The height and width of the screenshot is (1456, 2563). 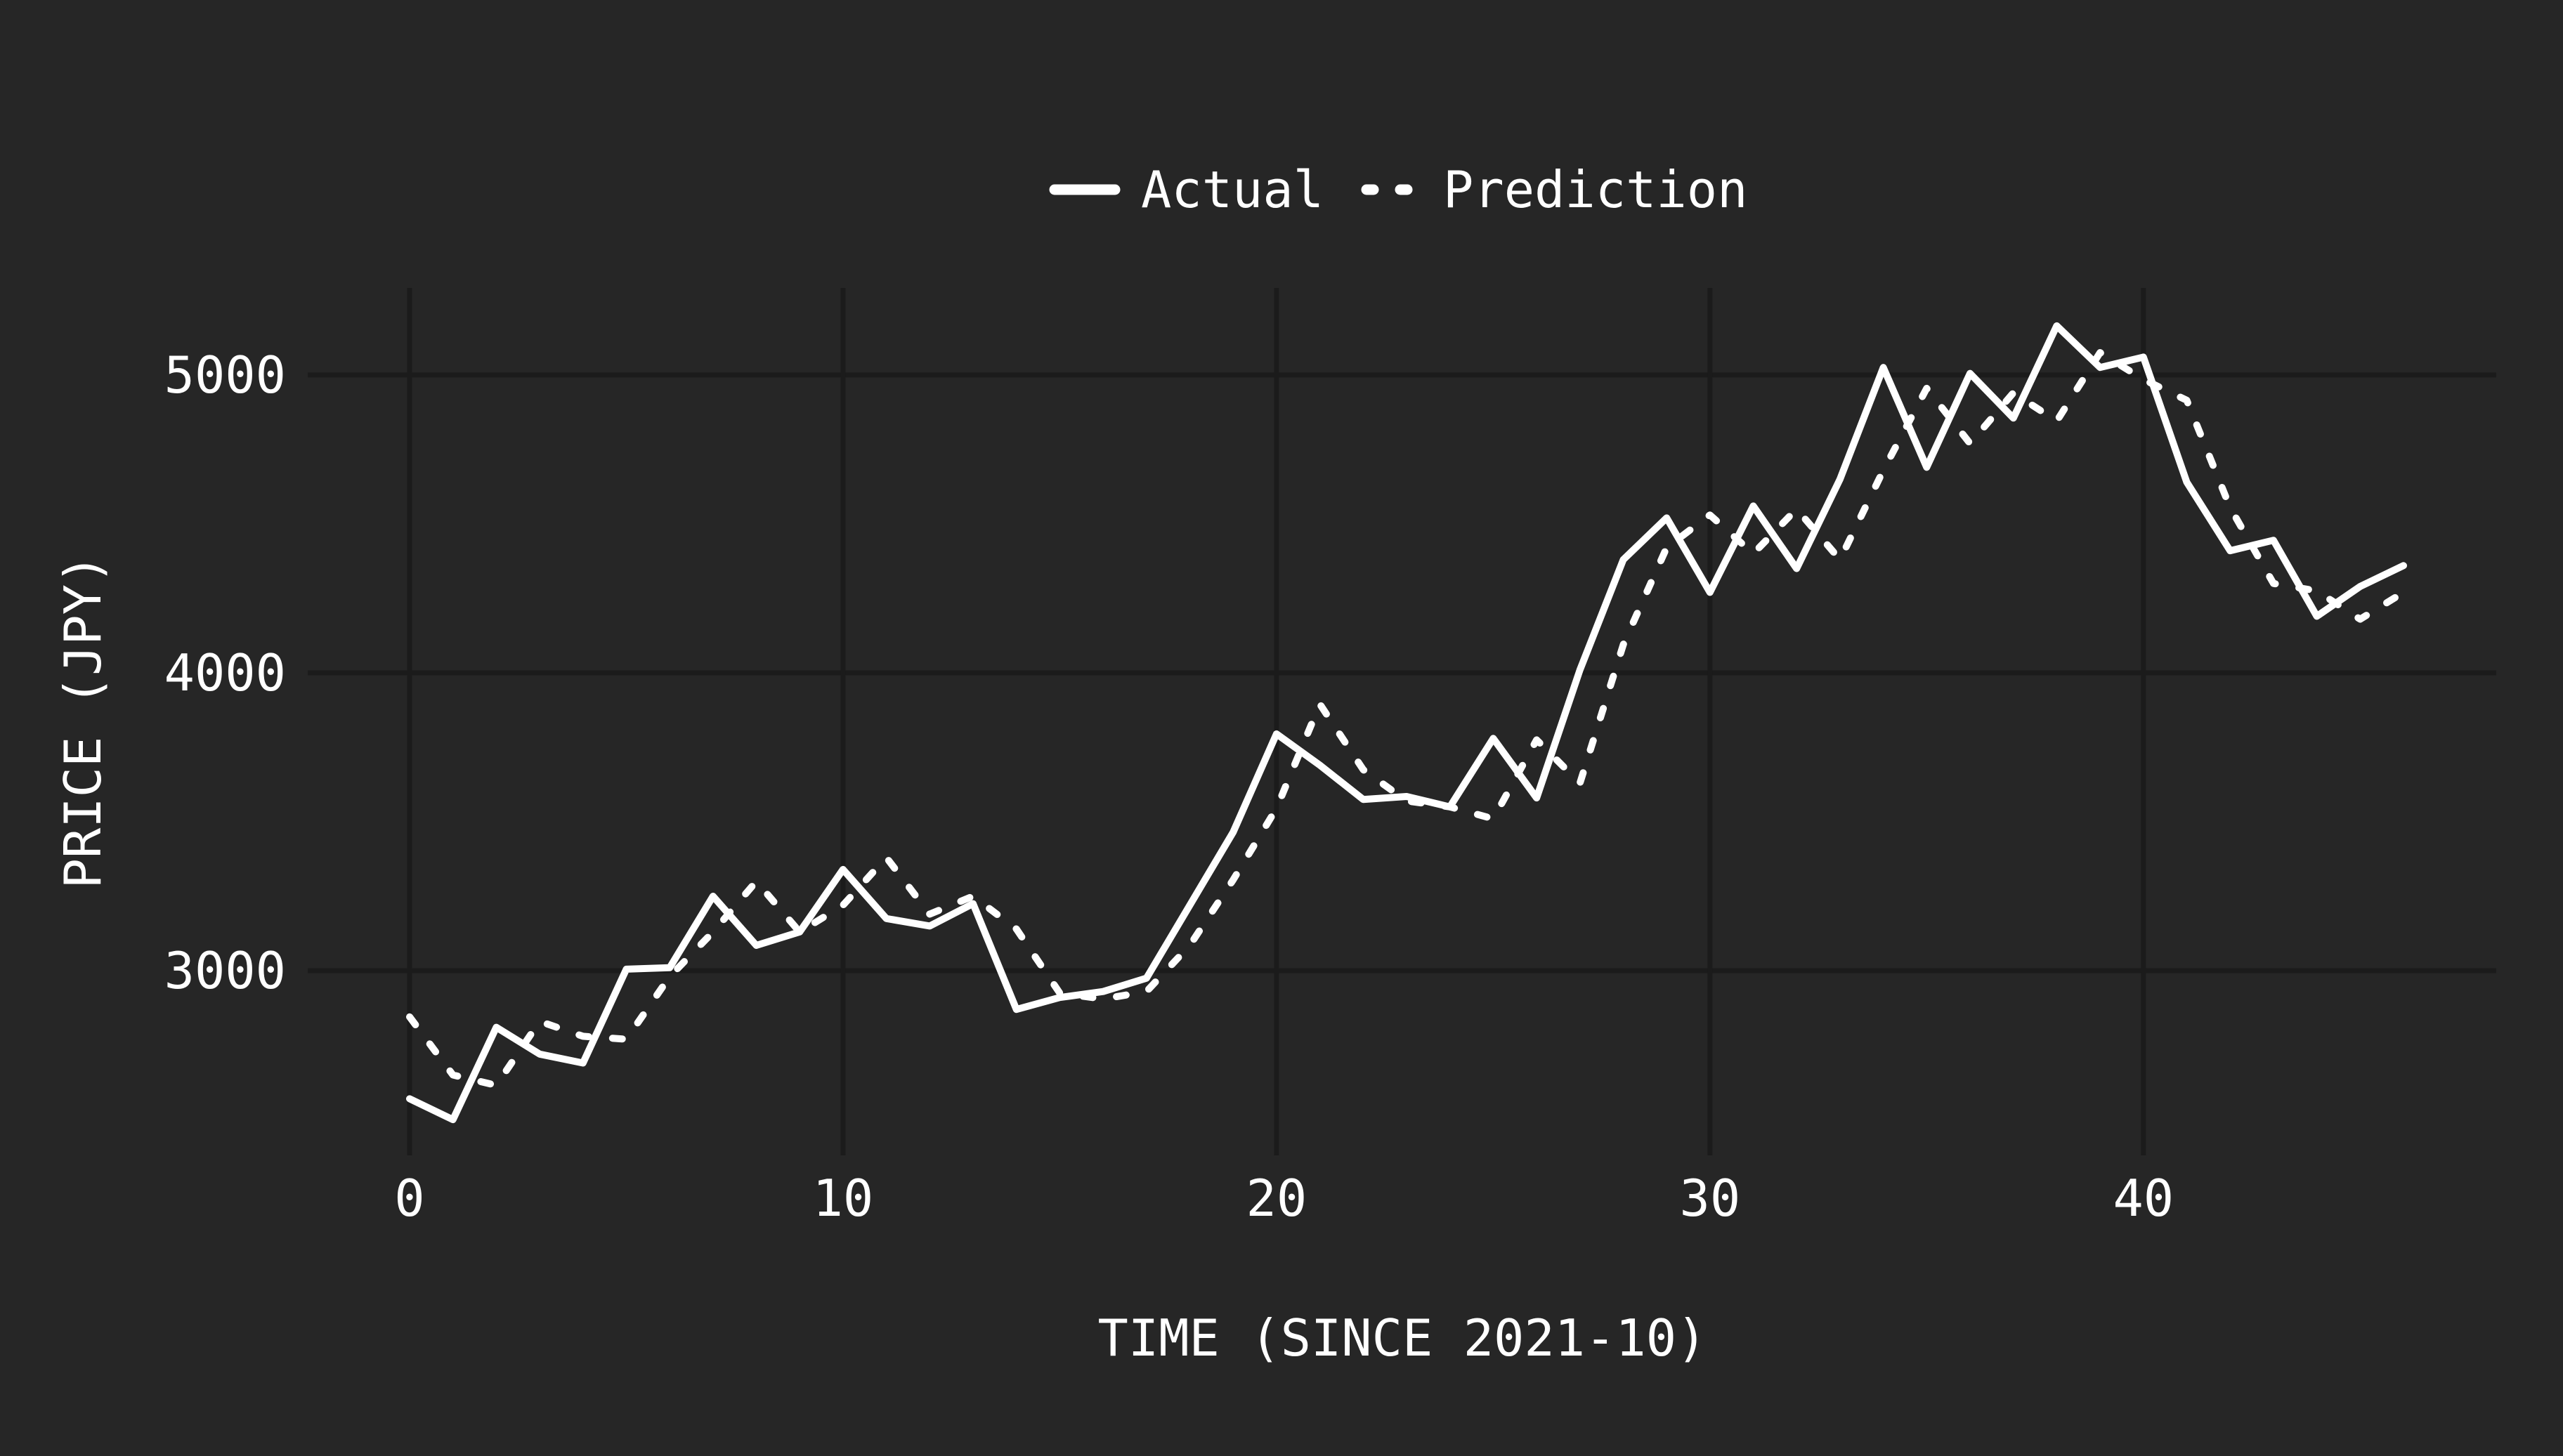 I want to click on legend-label-actual: Actual, so click(x=1232, y=190).